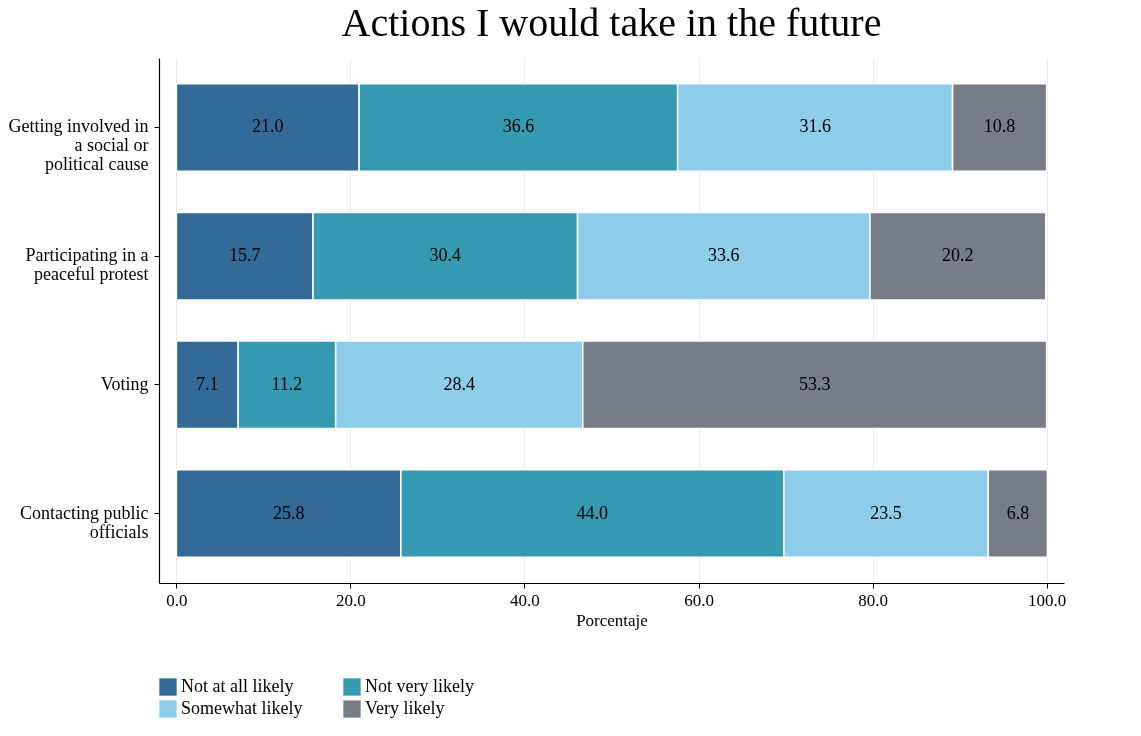 The image size is (1141, 736). I want to click on x-tick-label: 80.0, so click(873, 600).